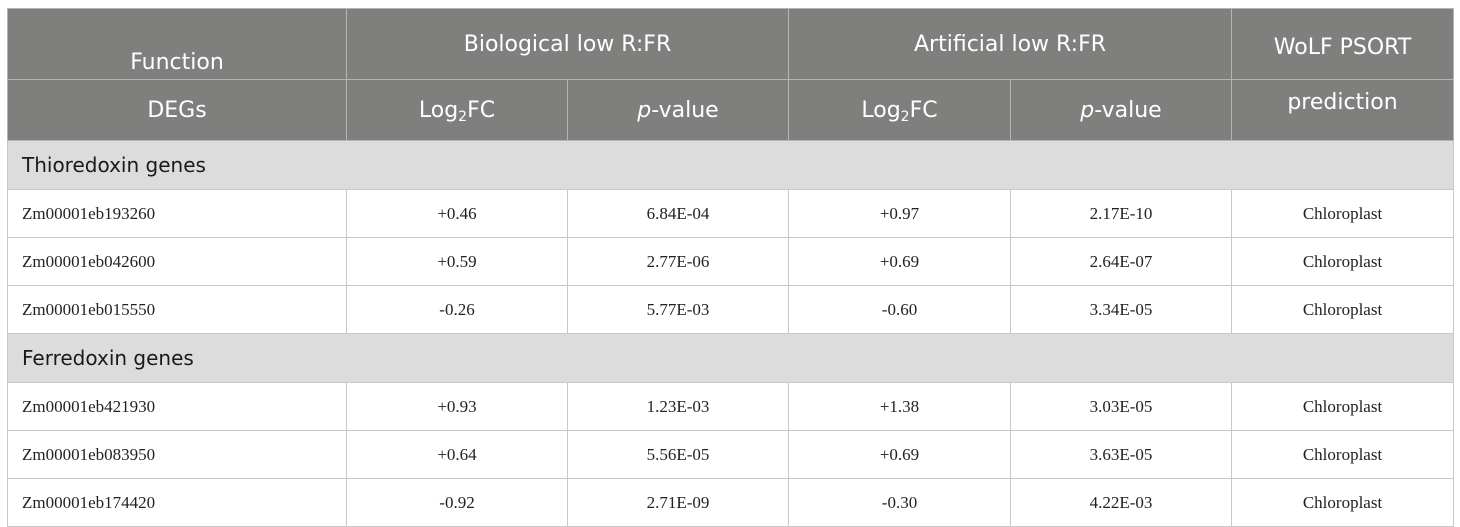 The image size is (1460, 527). I want to click on bio-log2fc: +0.64, so click(457, 454).